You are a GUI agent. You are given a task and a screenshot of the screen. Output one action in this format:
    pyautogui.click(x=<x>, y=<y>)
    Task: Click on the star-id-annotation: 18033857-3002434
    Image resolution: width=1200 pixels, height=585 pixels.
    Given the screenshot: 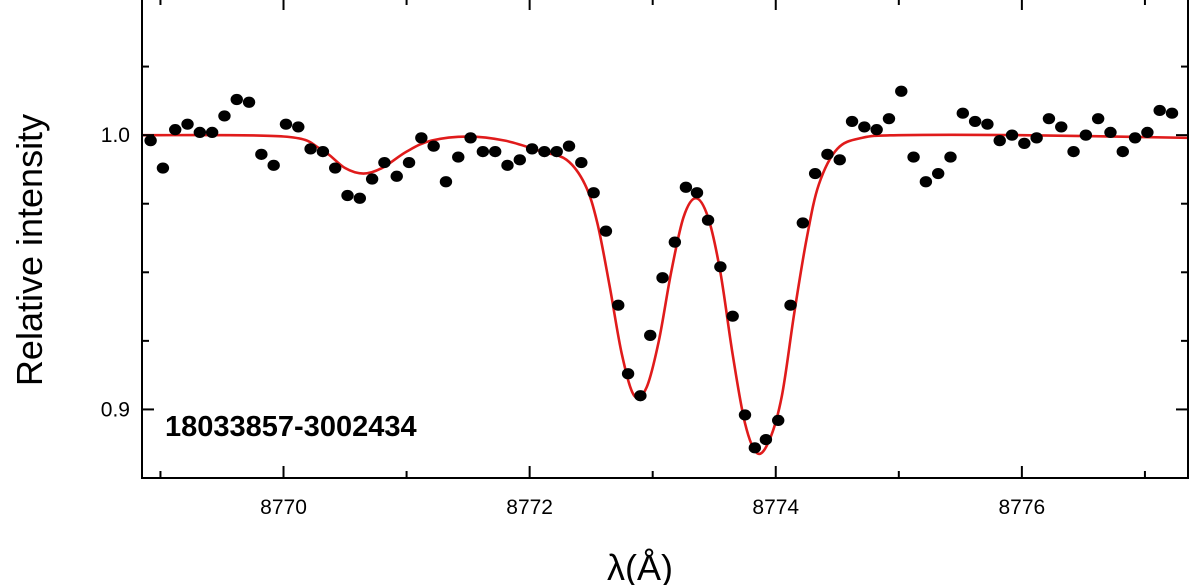 What is the action you would take?
    pyautogui.click(x=291, y=427)
    